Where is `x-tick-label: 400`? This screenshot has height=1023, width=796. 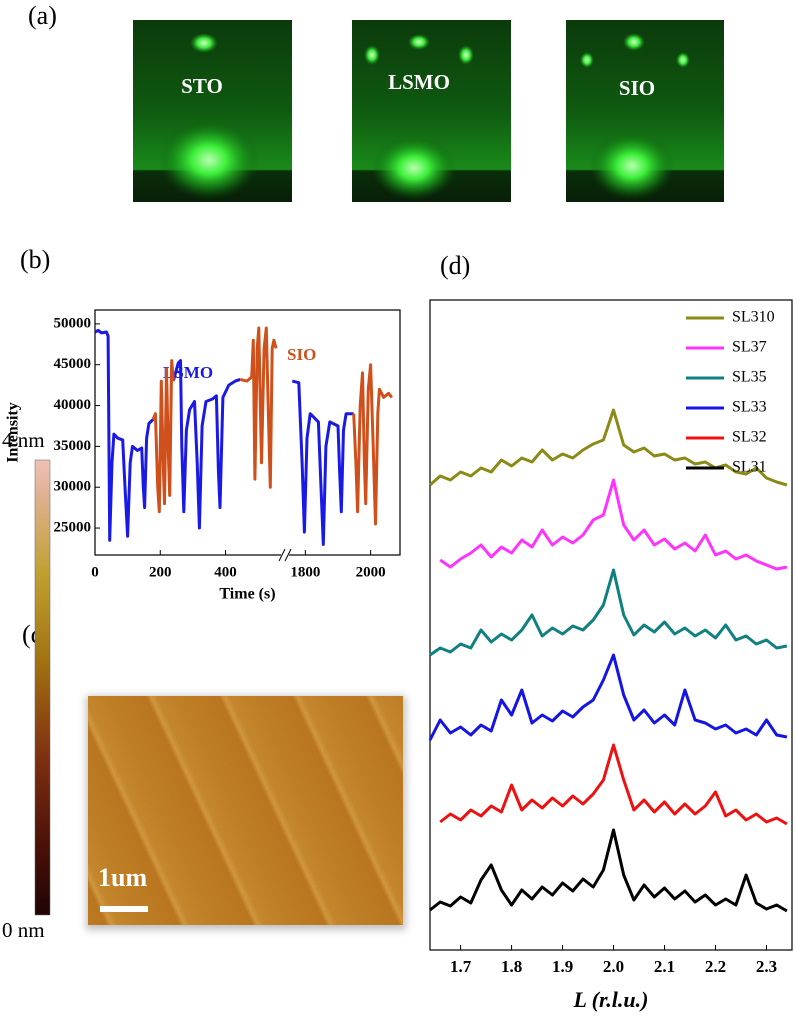
x-tick-label: 400 is located at coordinates (225, 572).